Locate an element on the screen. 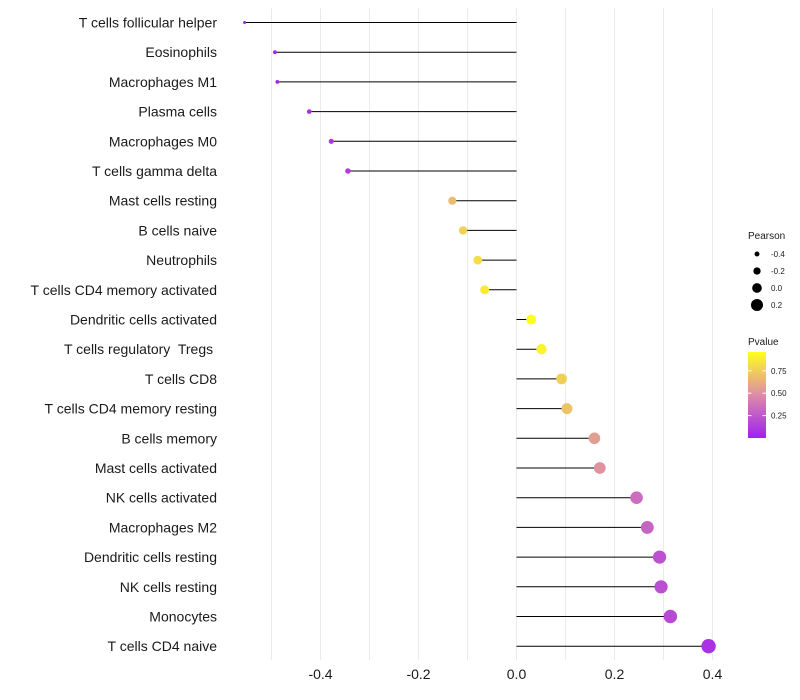 This screenshot has height=700, width=800. pvalue-legend-label: 0.50 is located at coordinates (779, 393).